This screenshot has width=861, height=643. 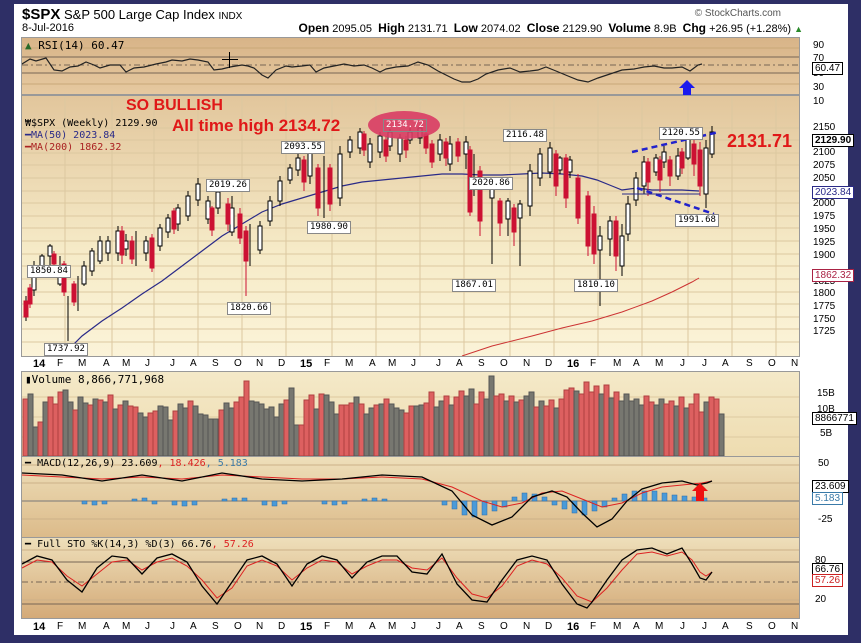 I want to click on ma200-value-tag: 1862.32, so click(x=833, y=275).